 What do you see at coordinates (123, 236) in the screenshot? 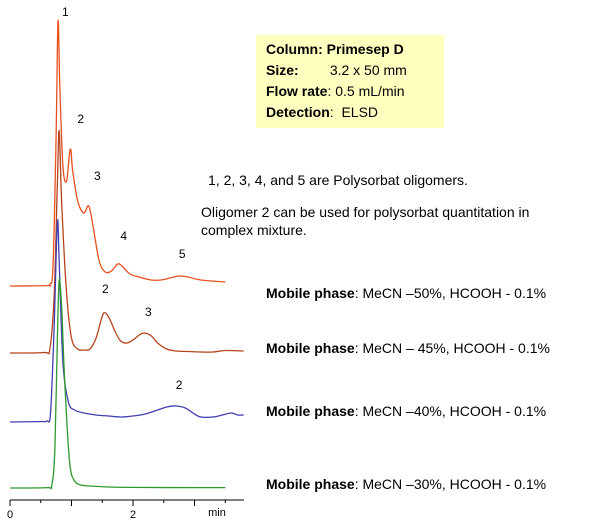
I see `peak-label: 4` at bounding box center [123, 236].